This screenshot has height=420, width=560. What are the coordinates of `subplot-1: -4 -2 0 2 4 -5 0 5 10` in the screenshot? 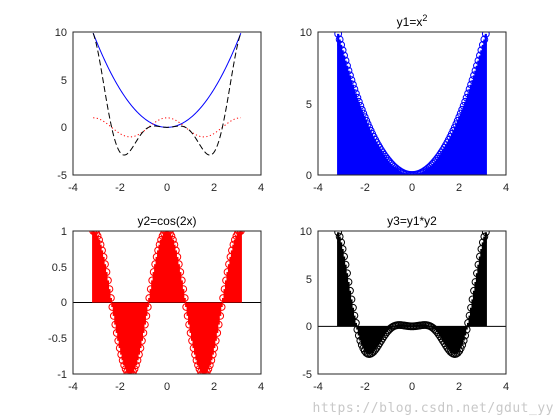 It's located at (159, 110).